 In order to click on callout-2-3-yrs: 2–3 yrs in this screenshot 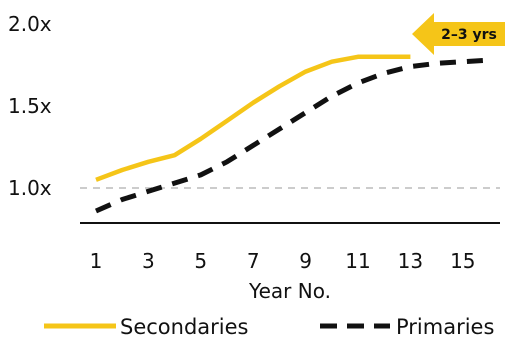, I will do `click(458, 34)`.